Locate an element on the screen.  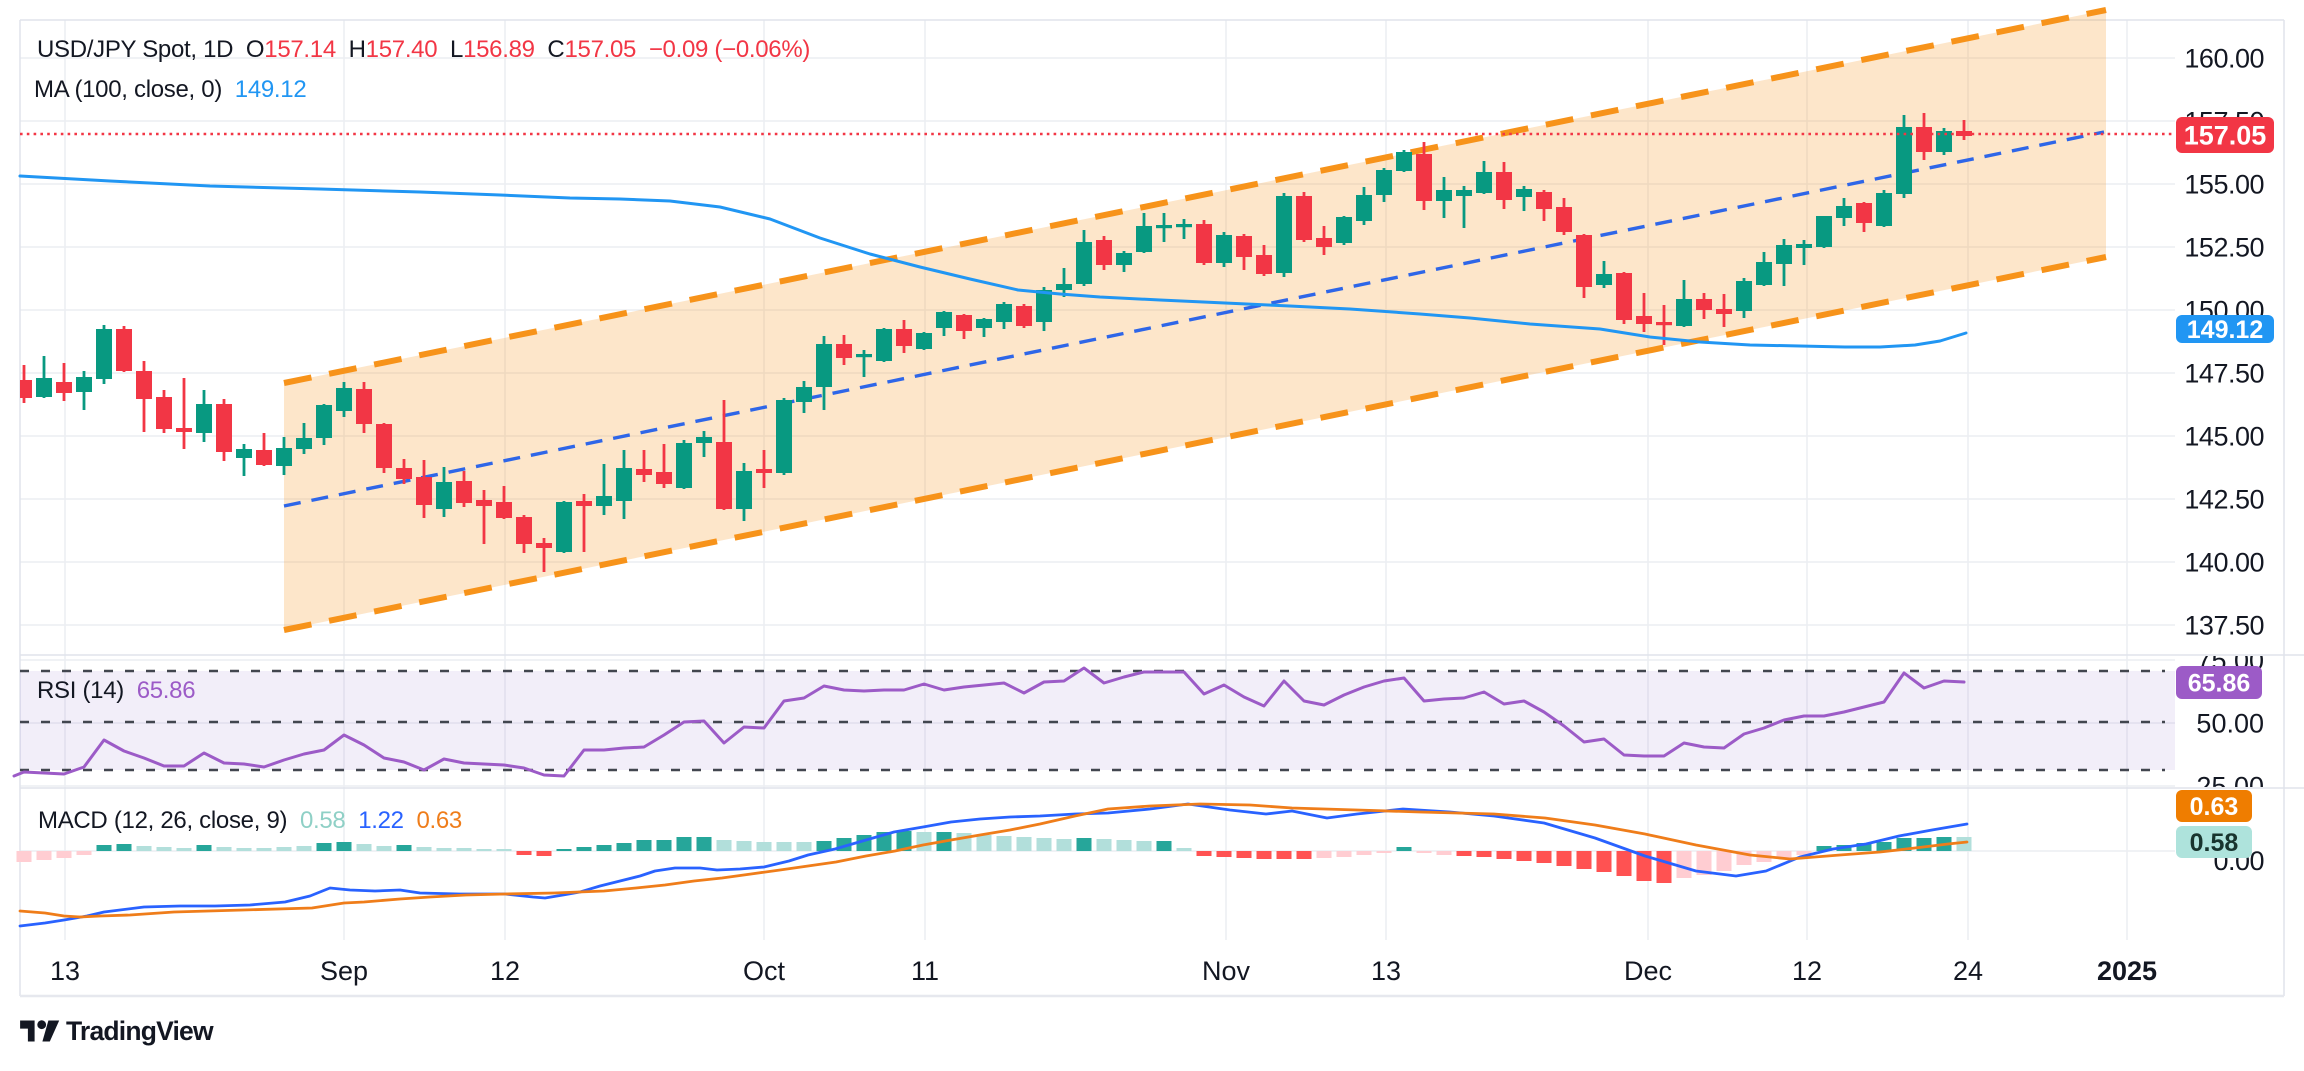
svg-text: 11 is located at coordinates (925, 971).